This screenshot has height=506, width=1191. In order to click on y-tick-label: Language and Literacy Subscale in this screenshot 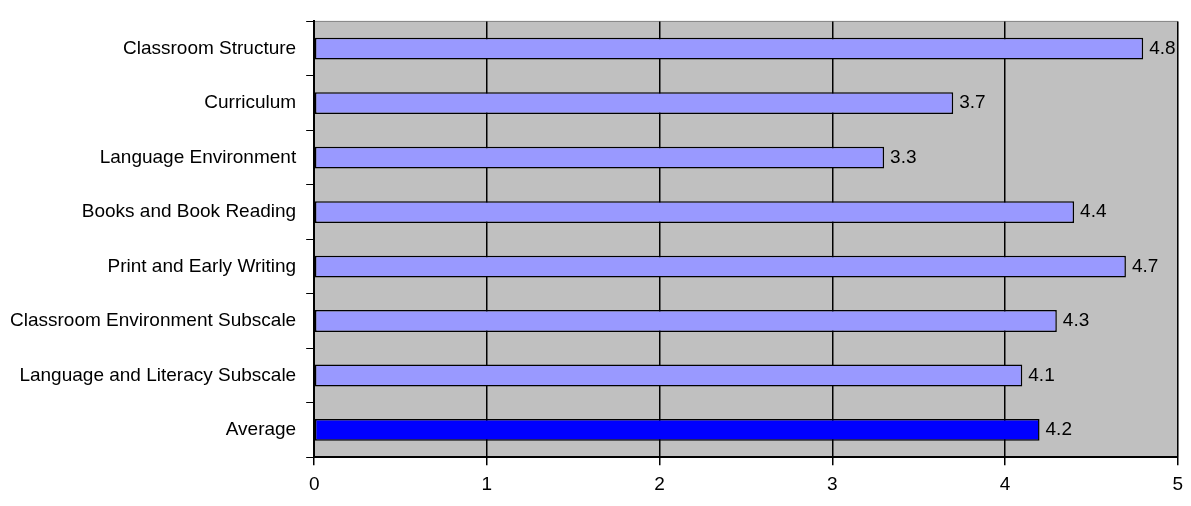, I will do `click(158, 374)`.